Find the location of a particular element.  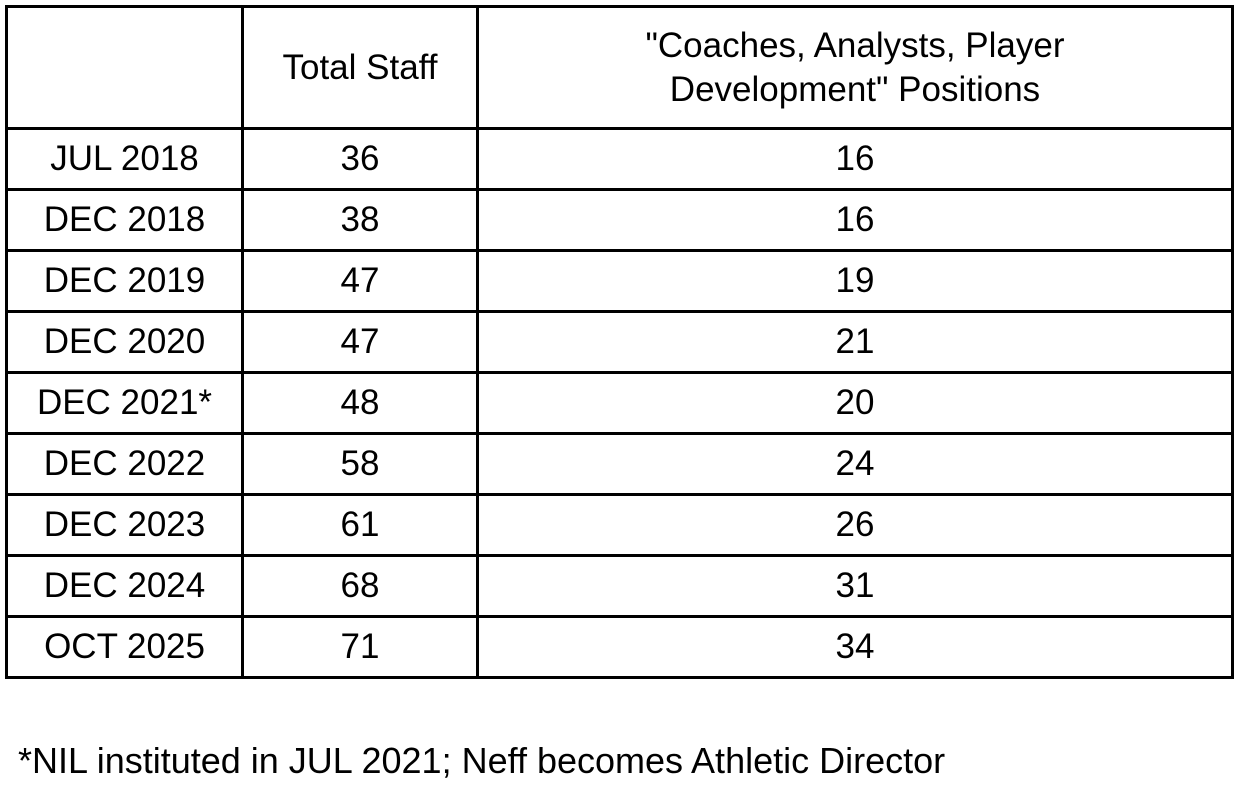

table-cell: 20 is located at coordinates (855, 403).